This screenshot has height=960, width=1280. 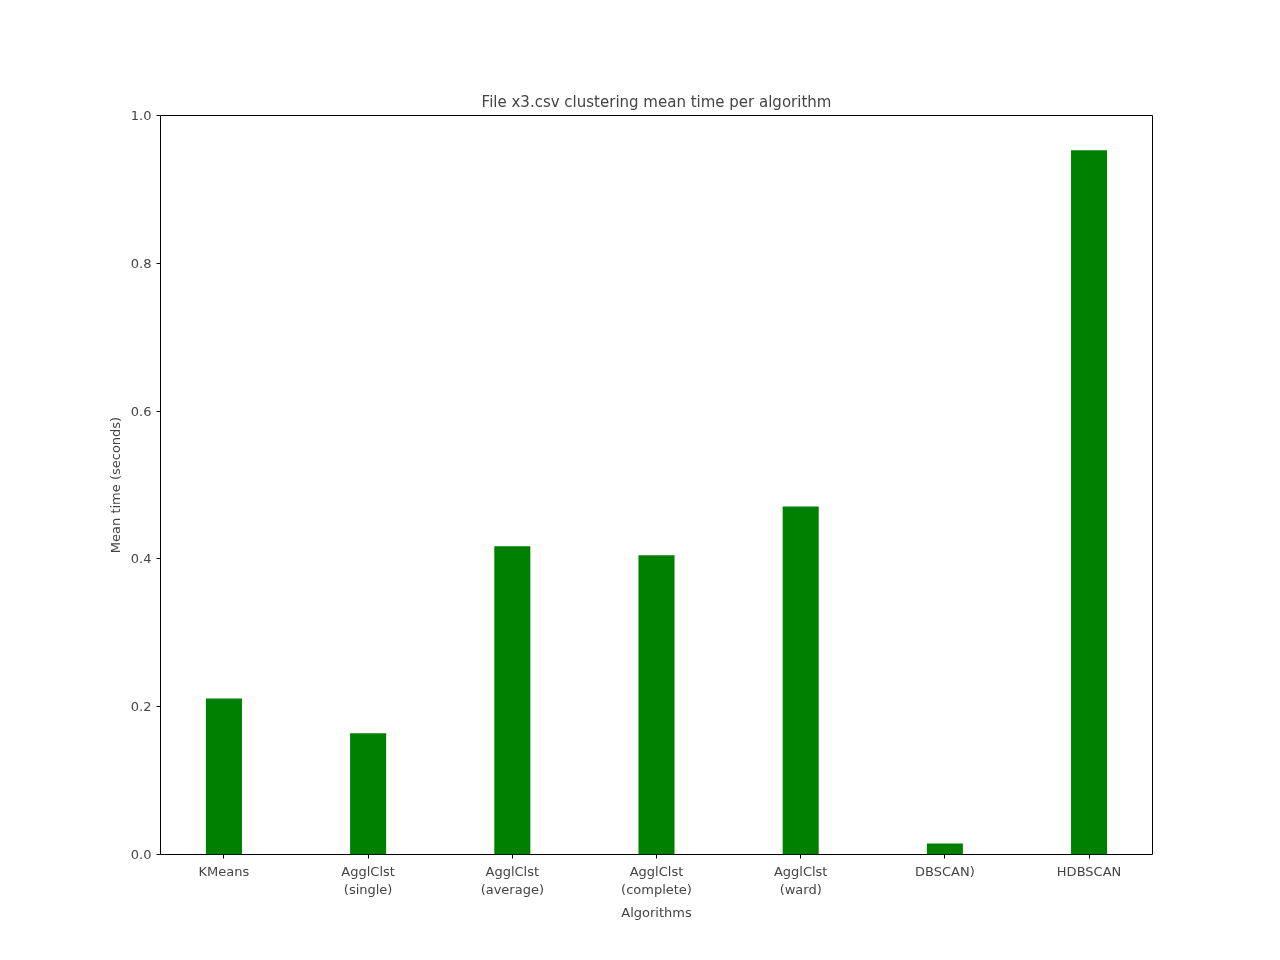 What do you see at coordinates (141, 263) in the screenshot?
I see `y-tick-label: 0.8` at bounding box center [141, 263].